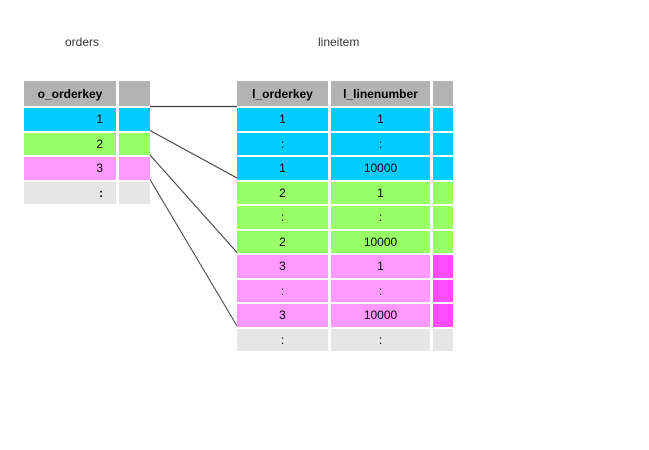 This screenshot has width=649, height=450. What do you see at coordinates (70, 168) in the screenshot?
I see `orders-cell-key: 3` at bounding box center [70, 168].